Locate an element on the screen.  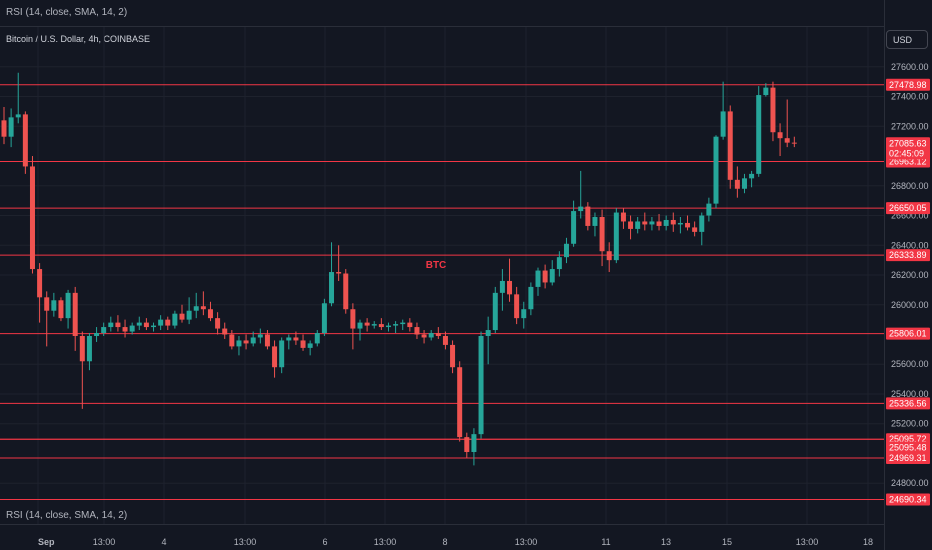
price-tick-label: 26600.00 is located at coordinates (910, 216).